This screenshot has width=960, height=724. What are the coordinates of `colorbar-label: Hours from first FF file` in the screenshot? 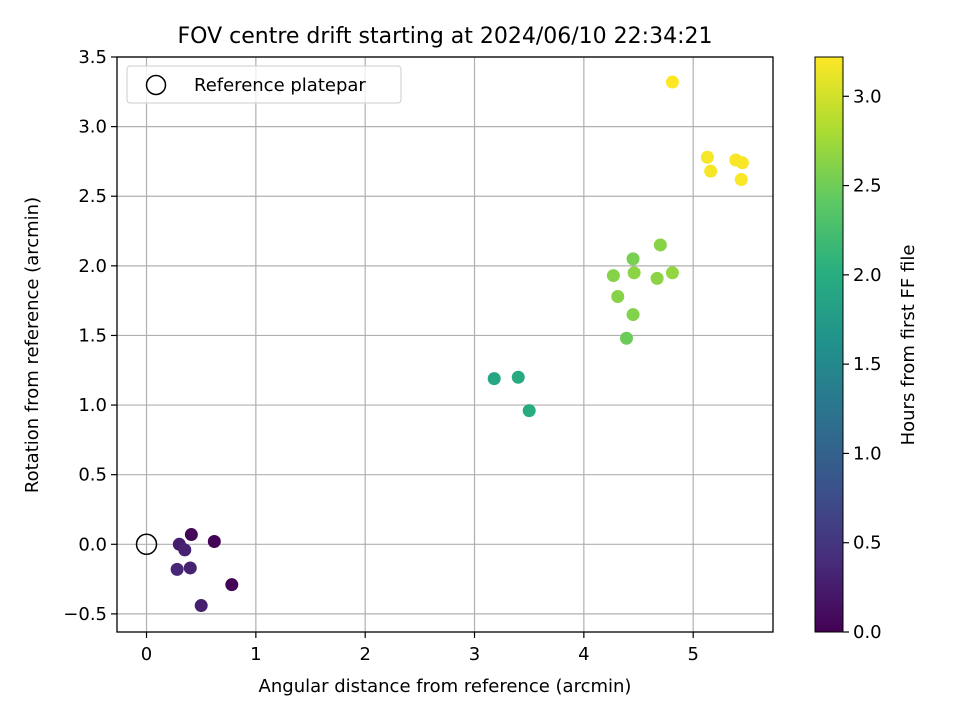 It's located at (908, 345).